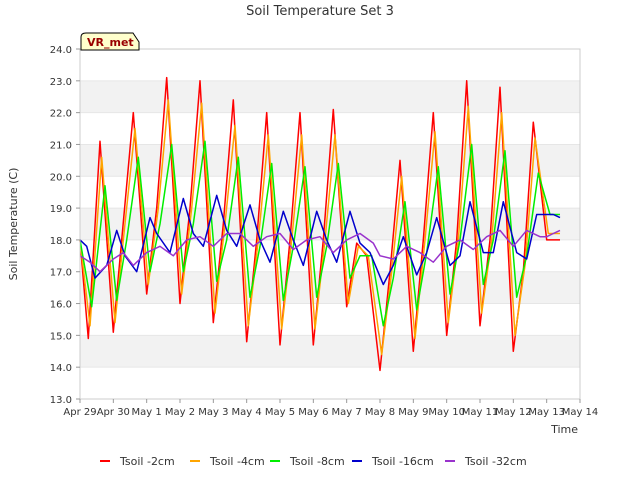  I want to click on y-tick-label: 23.0, so click(61, 82).